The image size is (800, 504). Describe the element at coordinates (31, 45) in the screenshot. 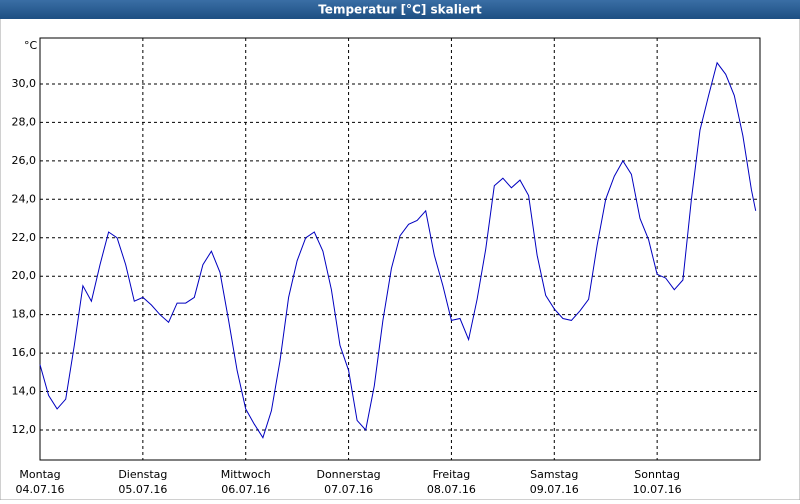

I see `y-axis-label: °C` at that location.